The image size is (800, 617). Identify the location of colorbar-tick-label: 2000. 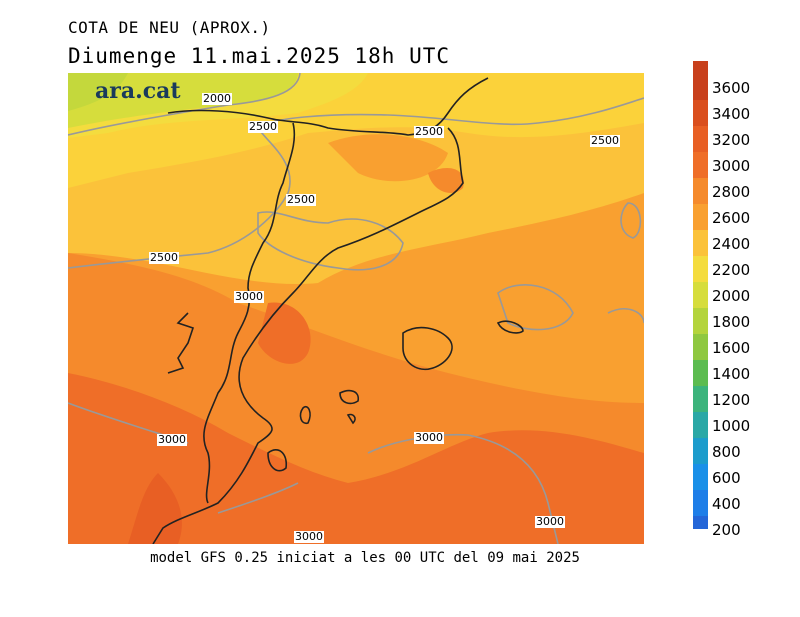
(731, 296).